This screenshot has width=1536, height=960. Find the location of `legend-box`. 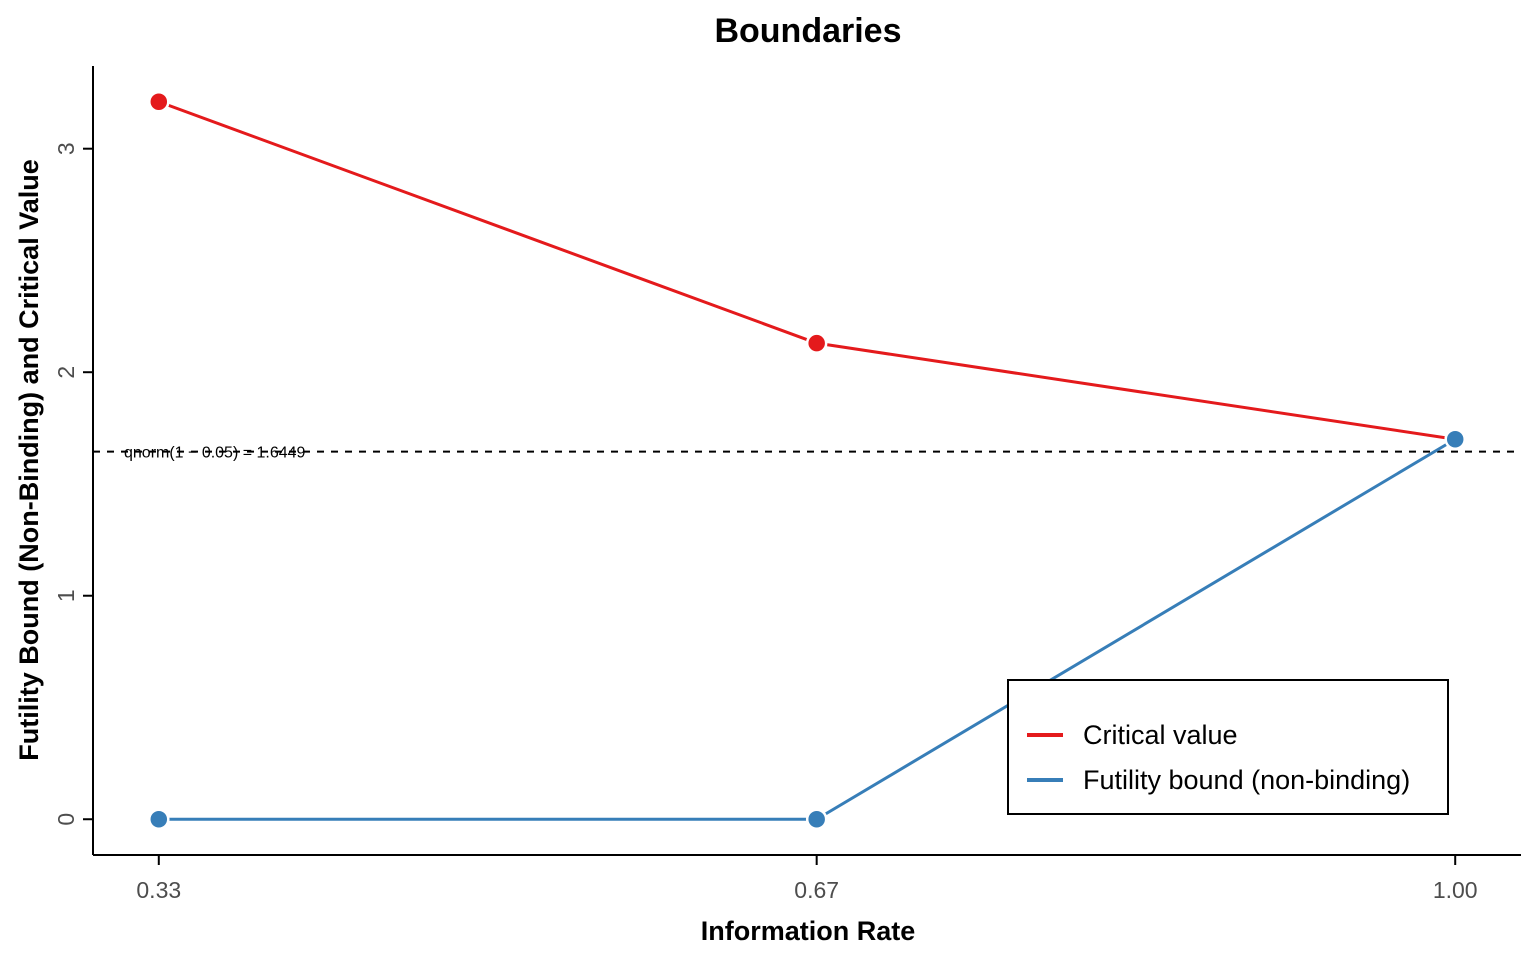

legend-box is located at coordinates (1228, 747).